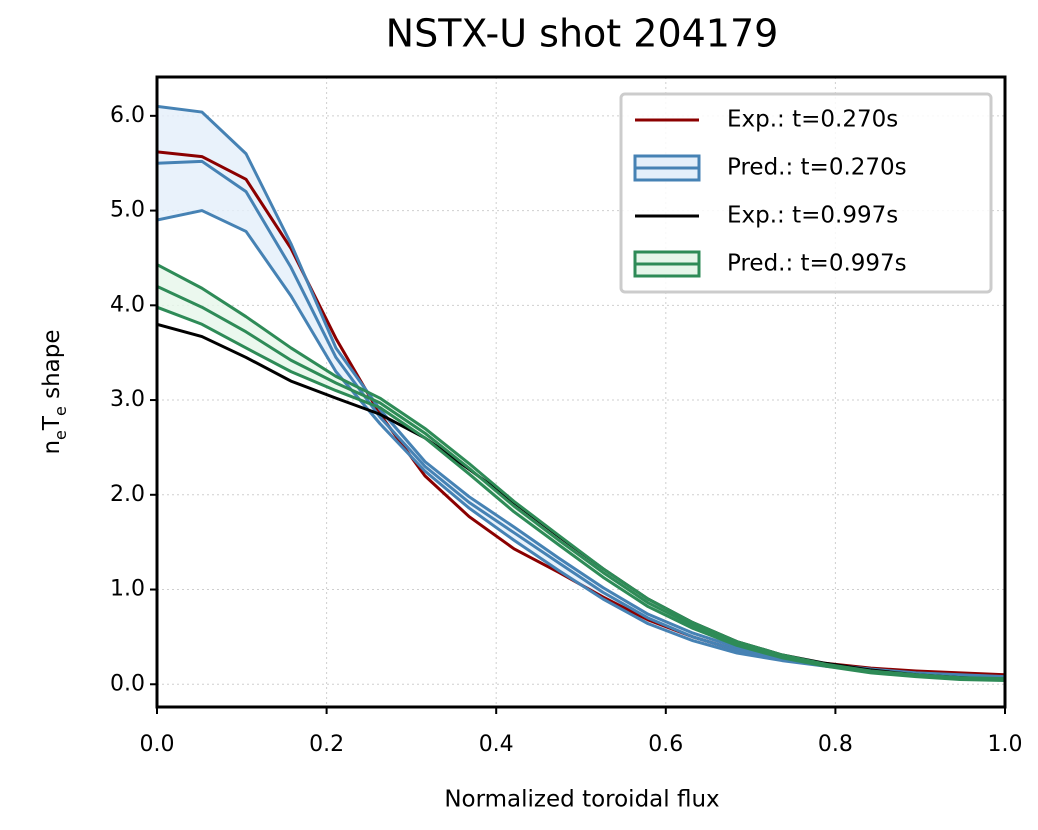 The image size is (1038, 830). What do you see at coordinates (812, 216) in the screenshot?
I see `legend-label: Exp.: t=0.997s` at bounding box center [812, 216].